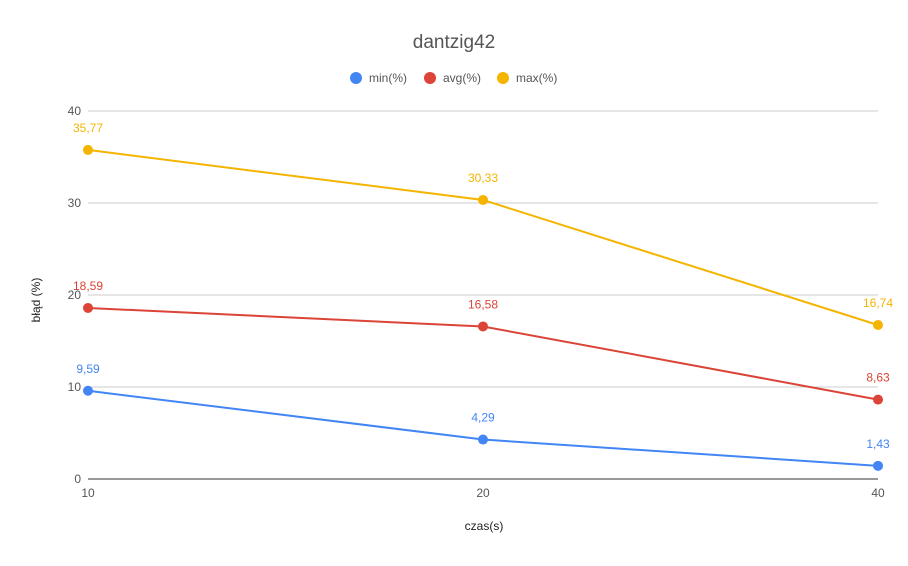 The width and height of the screenshot is (908, 566). I want to click on series-line-min, so click(483, 428).